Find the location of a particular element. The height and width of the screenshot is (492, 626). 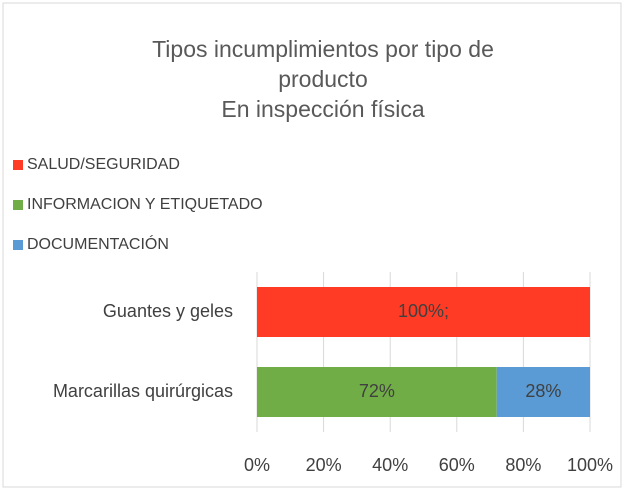

chart-subtitle: En inspección física is located at coordinates (323, 109).